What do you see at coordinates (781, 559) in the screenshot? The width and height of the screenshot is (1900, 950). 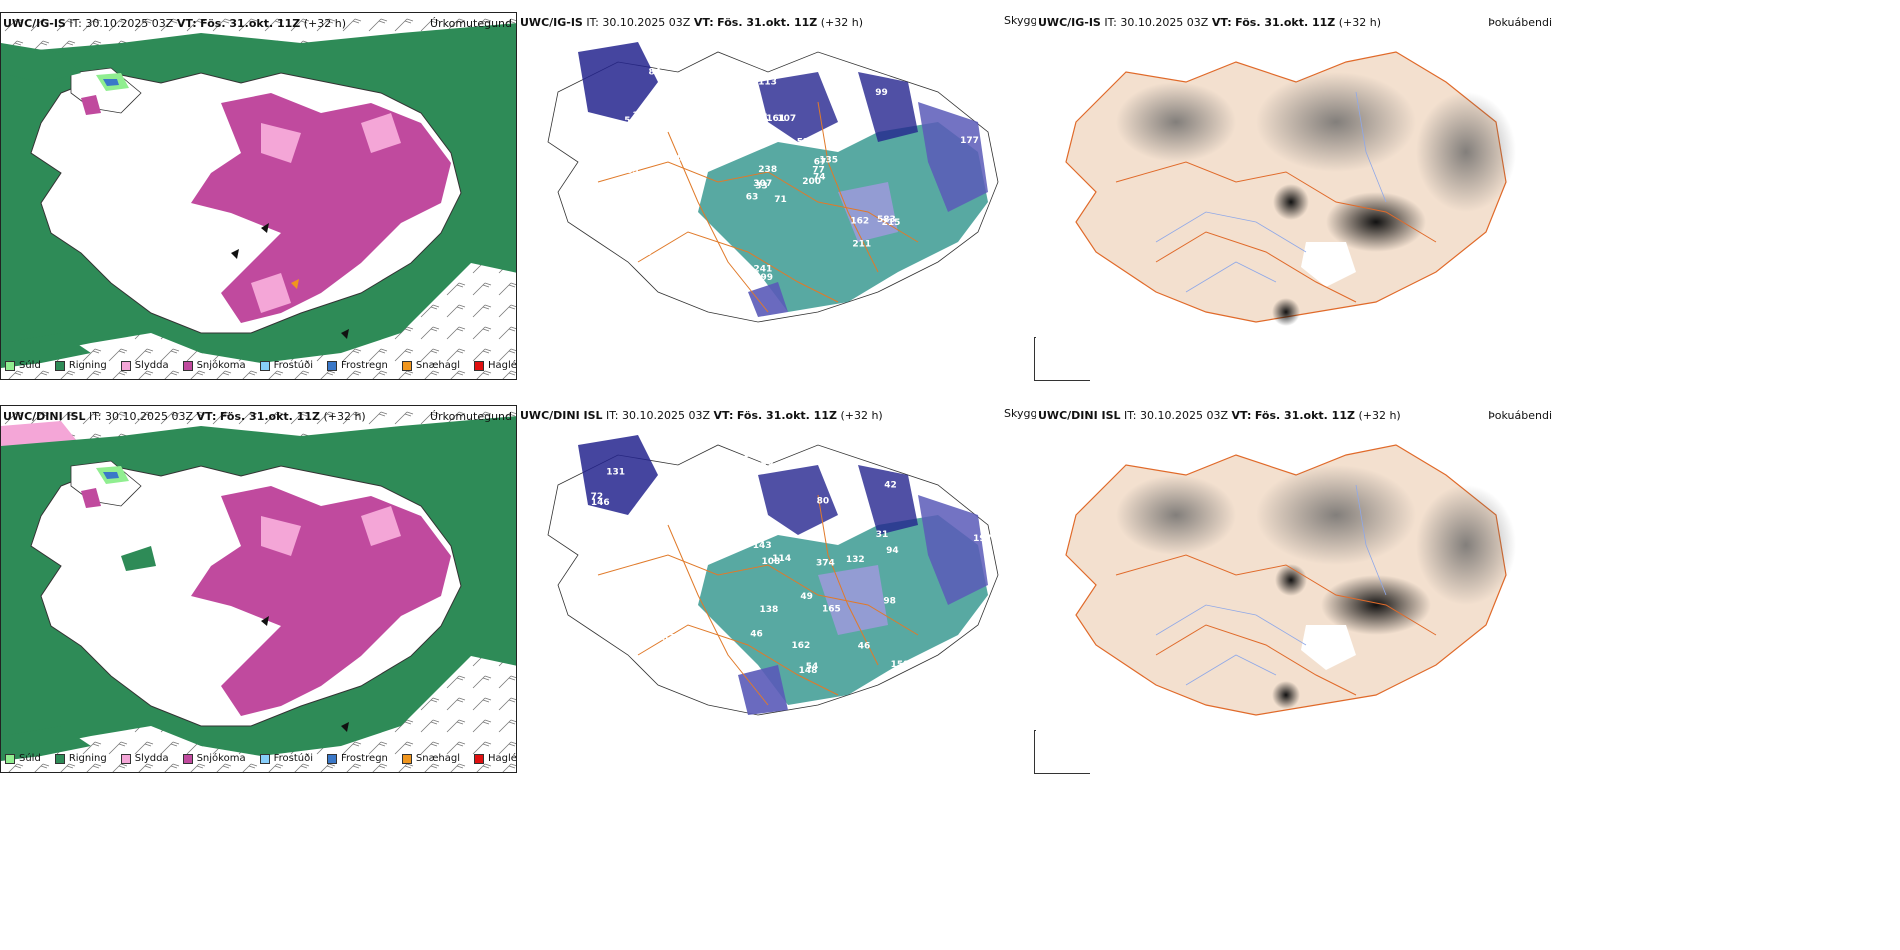 I see `visibility-value-label: 114` at bounding box center [781, 559].